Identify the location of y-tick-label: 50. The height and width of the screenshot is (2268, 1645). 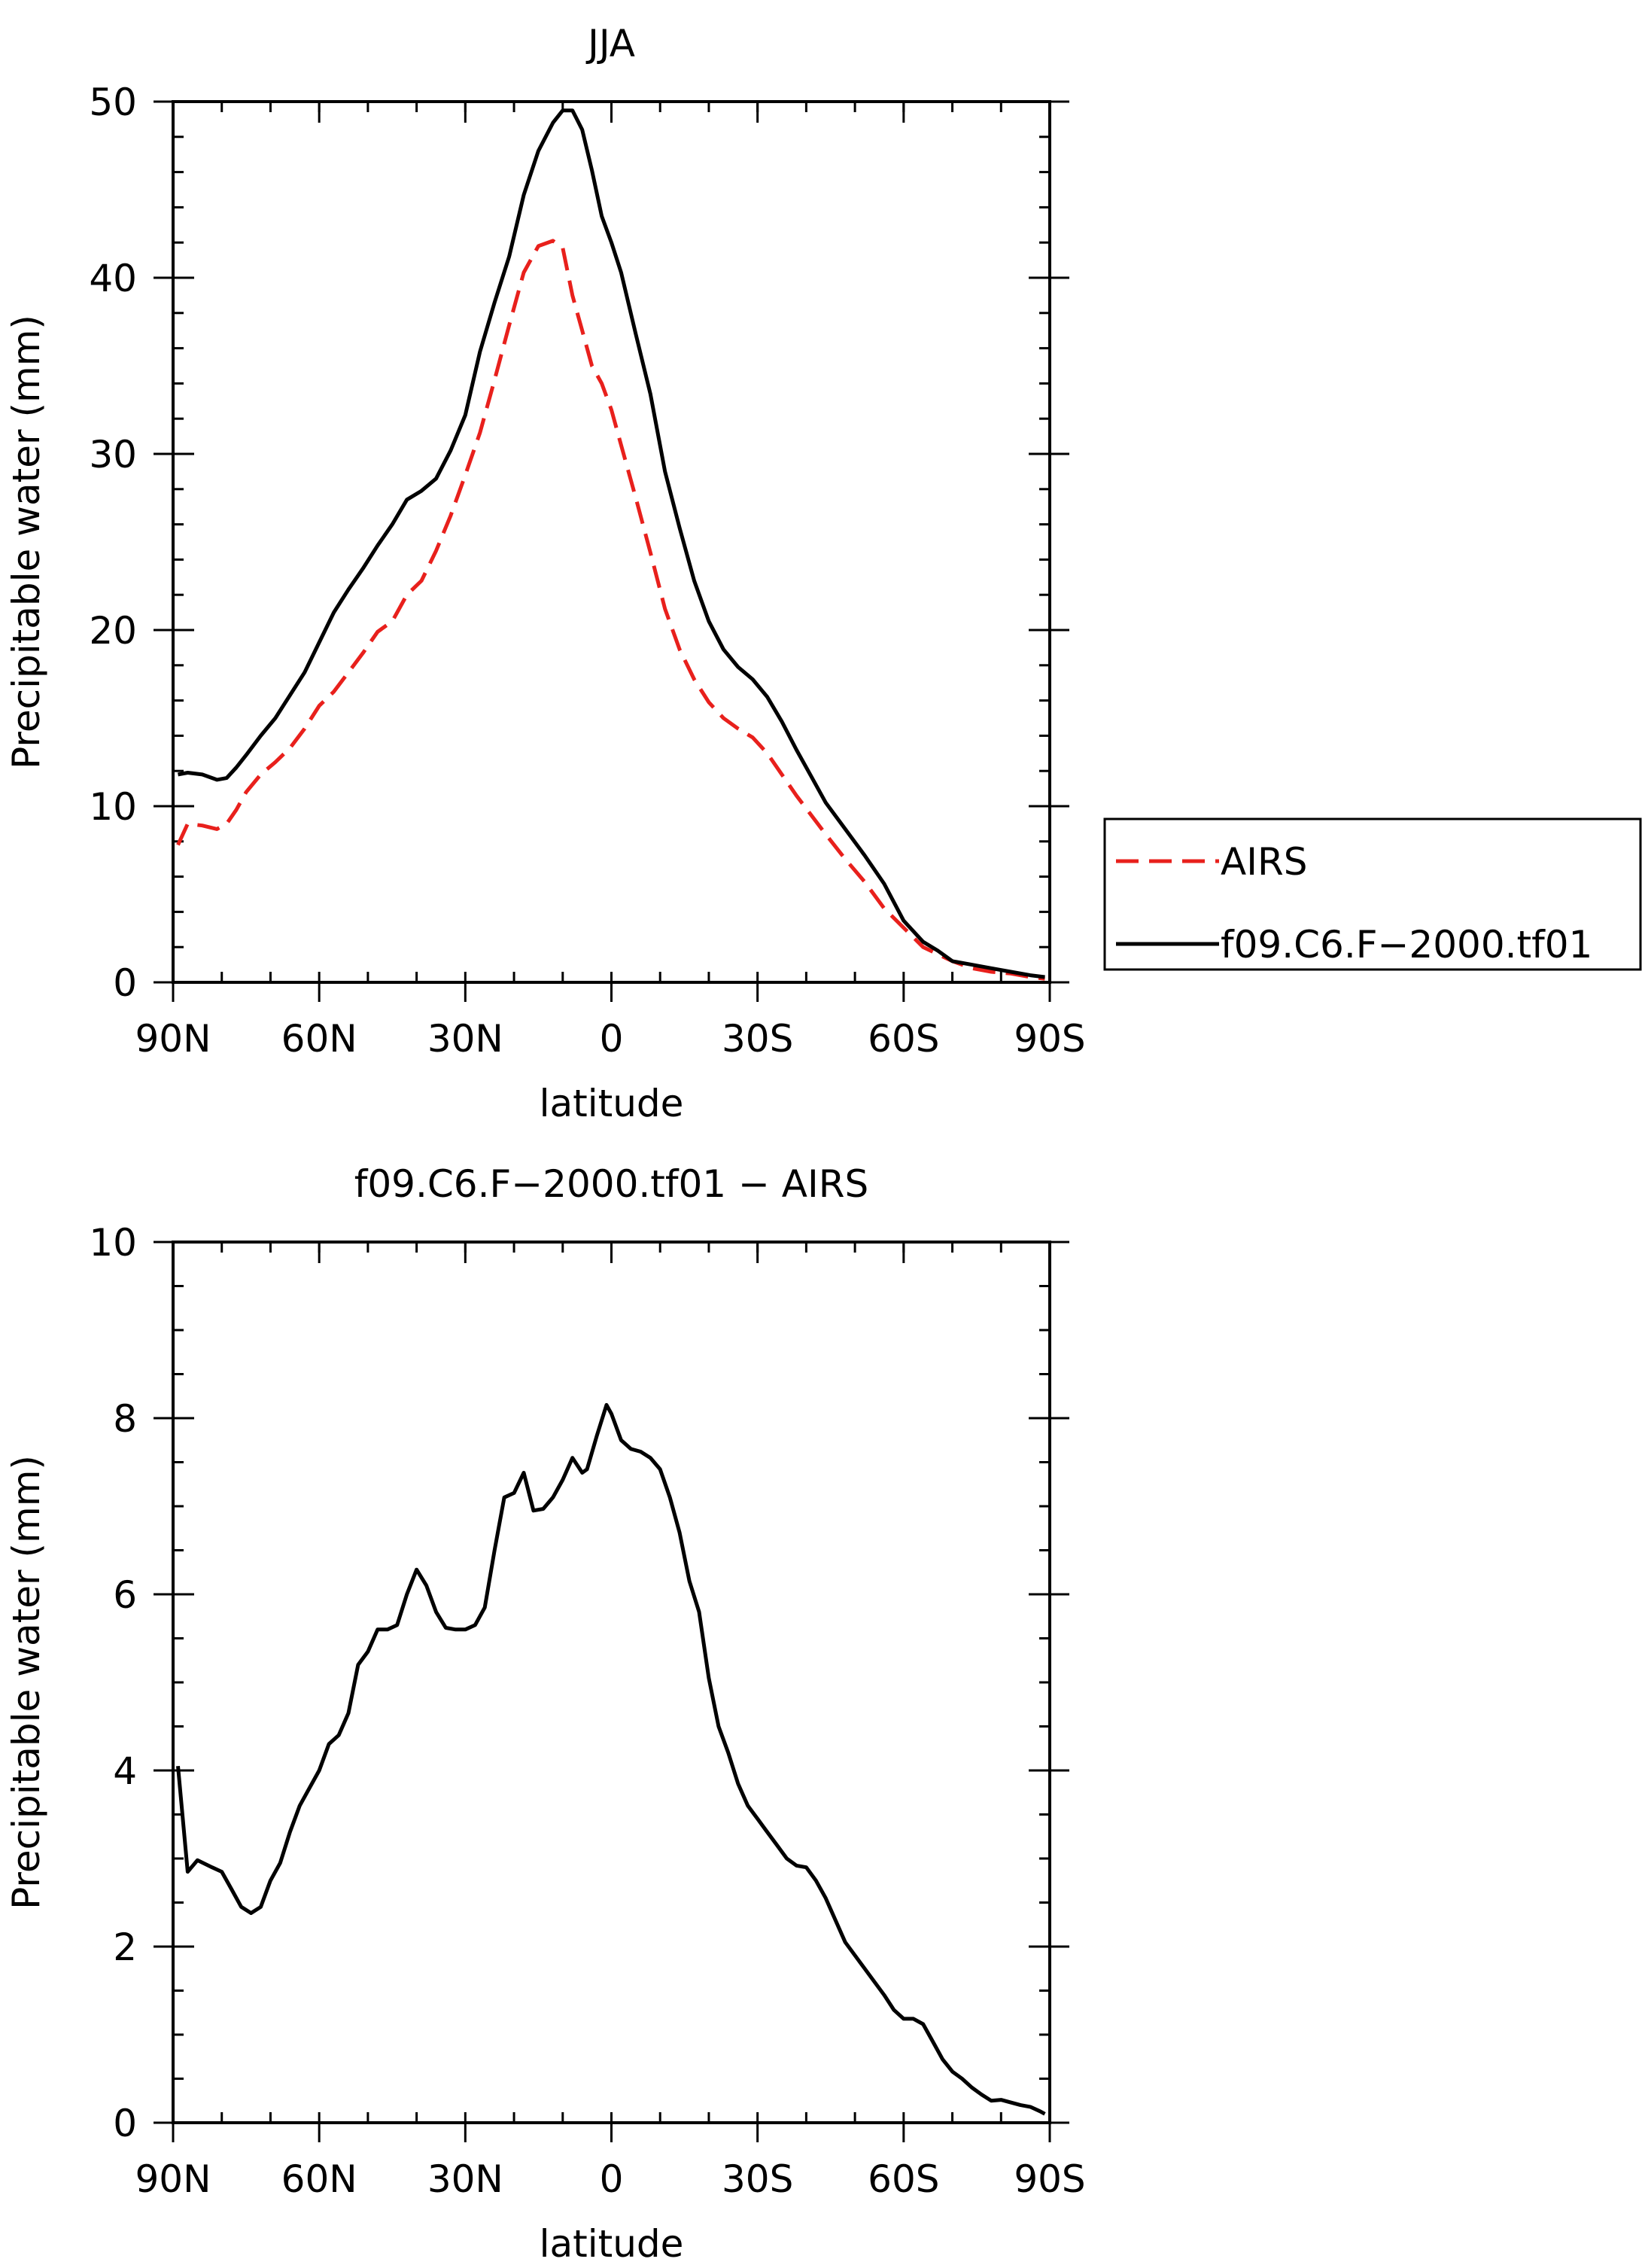
(113, 102).